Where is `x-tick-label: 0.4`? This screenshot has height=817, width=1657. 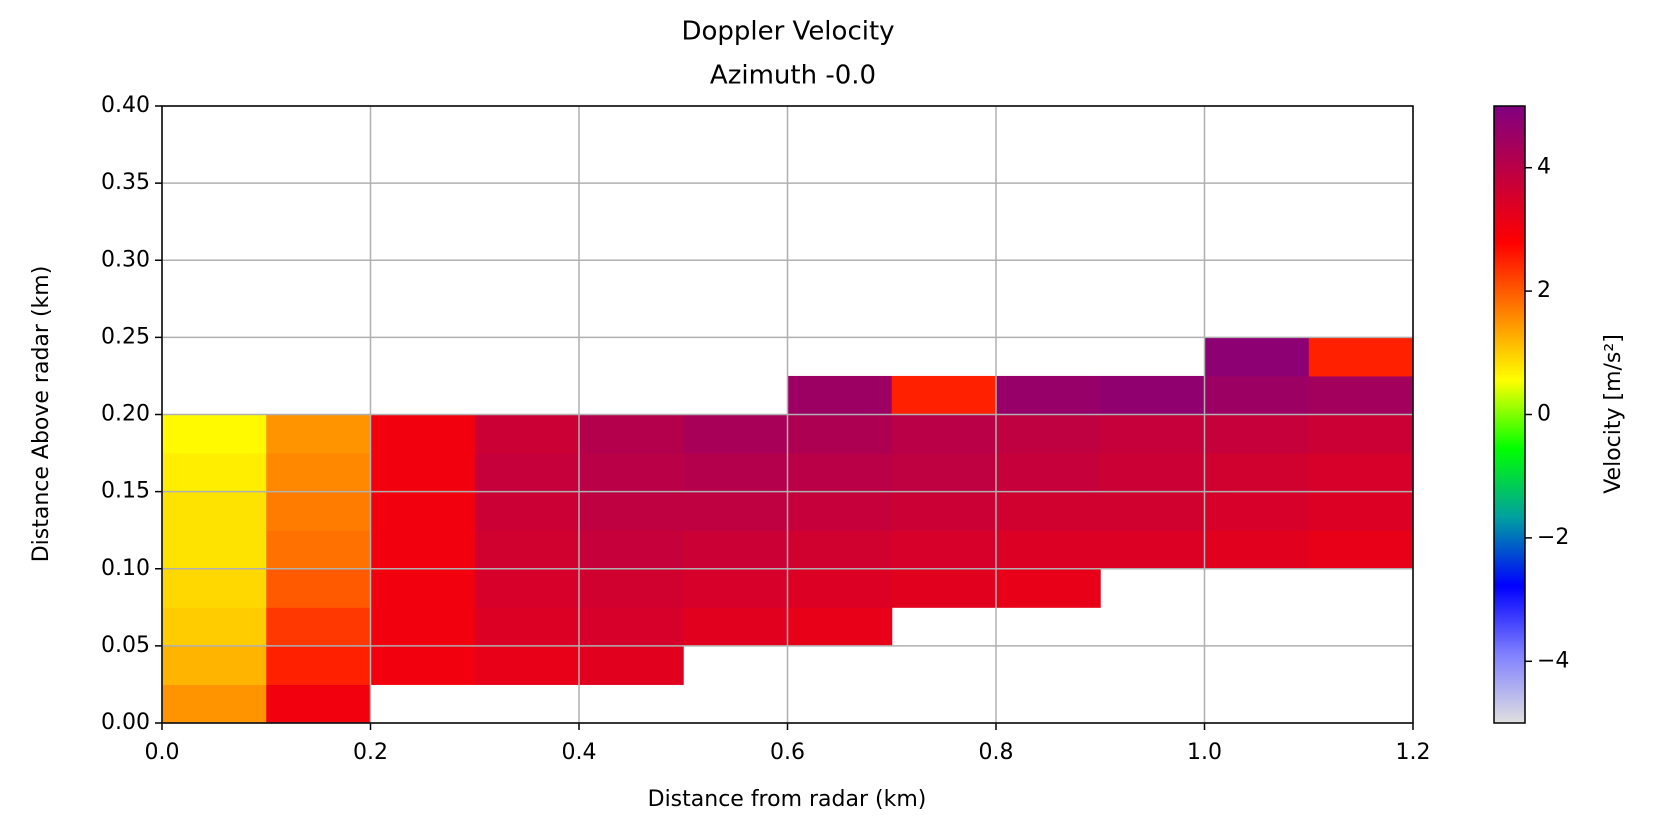 x-tick-label: 0.4 is located at coordinates (579, 752).